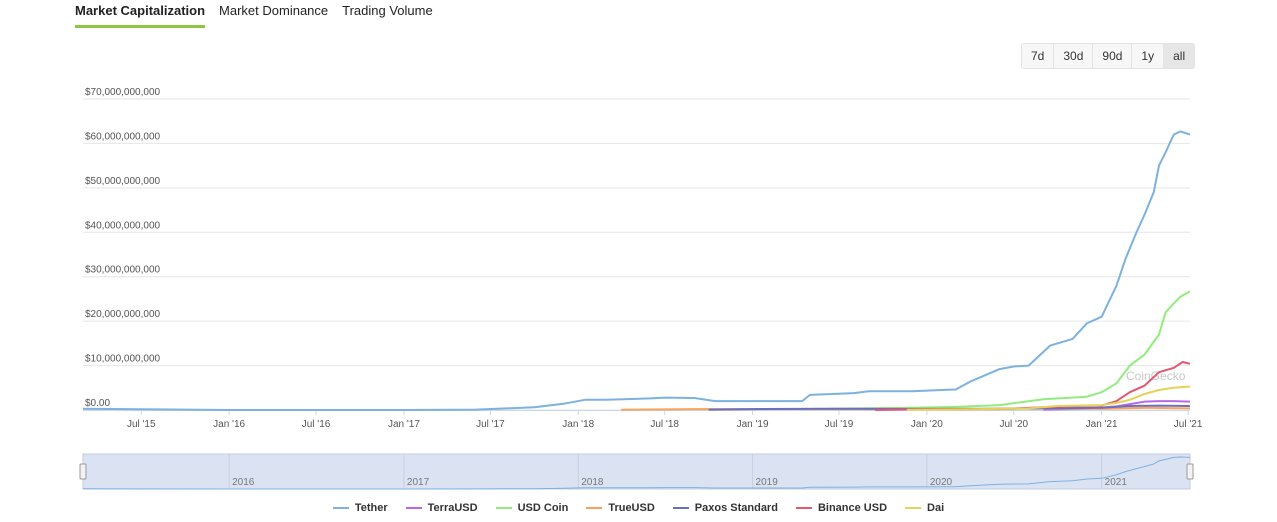 Image resolution: width=1277 pixels, height=522 pixels. What do you see at coordinates (592, 482) in the screenshot?
I see `navigator-year-label: 2018` at bounding box center [592, 482].